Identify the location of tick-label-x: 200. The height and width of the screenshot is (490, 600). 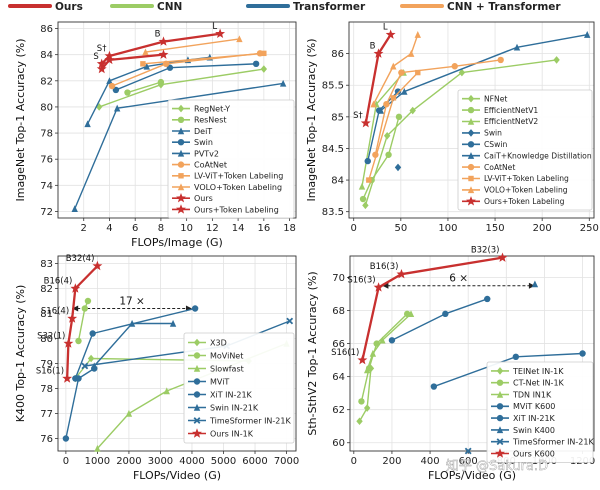
(542, 228).